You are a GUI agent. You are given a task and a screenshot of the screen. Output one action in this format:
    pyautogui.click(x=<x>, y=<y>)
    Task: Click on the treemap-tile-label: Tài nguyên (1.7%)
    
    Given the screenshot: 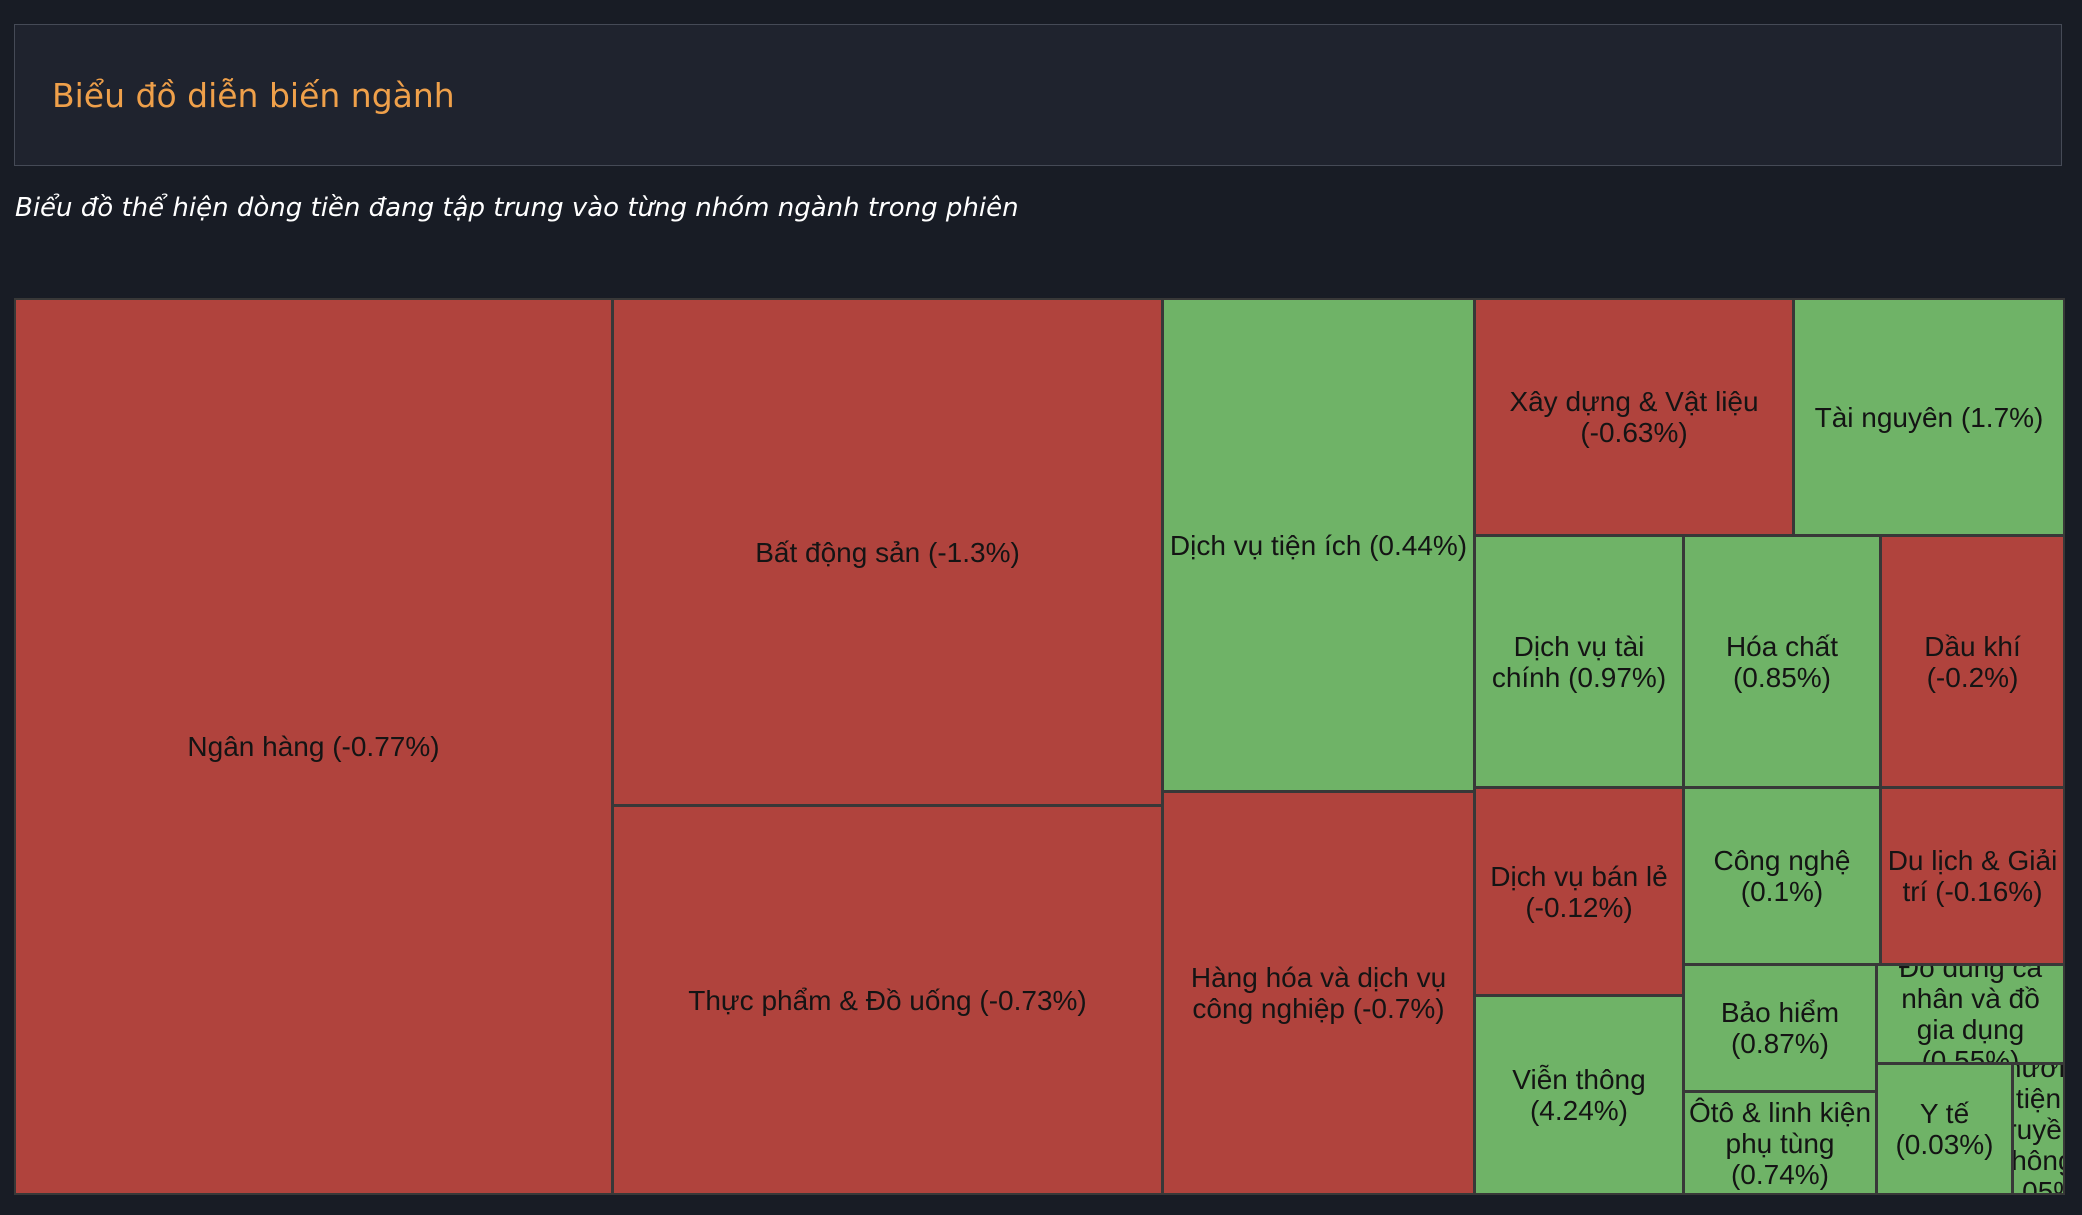 What is the action you would take?
    pyautogui.click(x=1929, y=417)
    